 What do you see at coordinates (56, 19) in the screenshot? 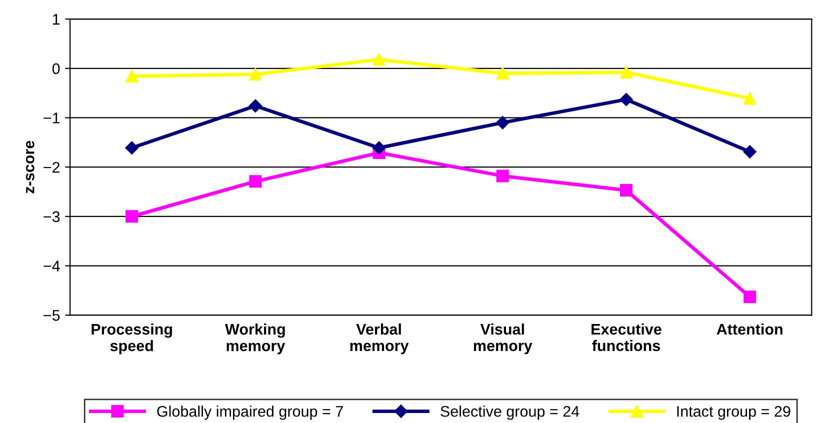
I see `y-tick-label: 1` at bounding box center [56, 19].